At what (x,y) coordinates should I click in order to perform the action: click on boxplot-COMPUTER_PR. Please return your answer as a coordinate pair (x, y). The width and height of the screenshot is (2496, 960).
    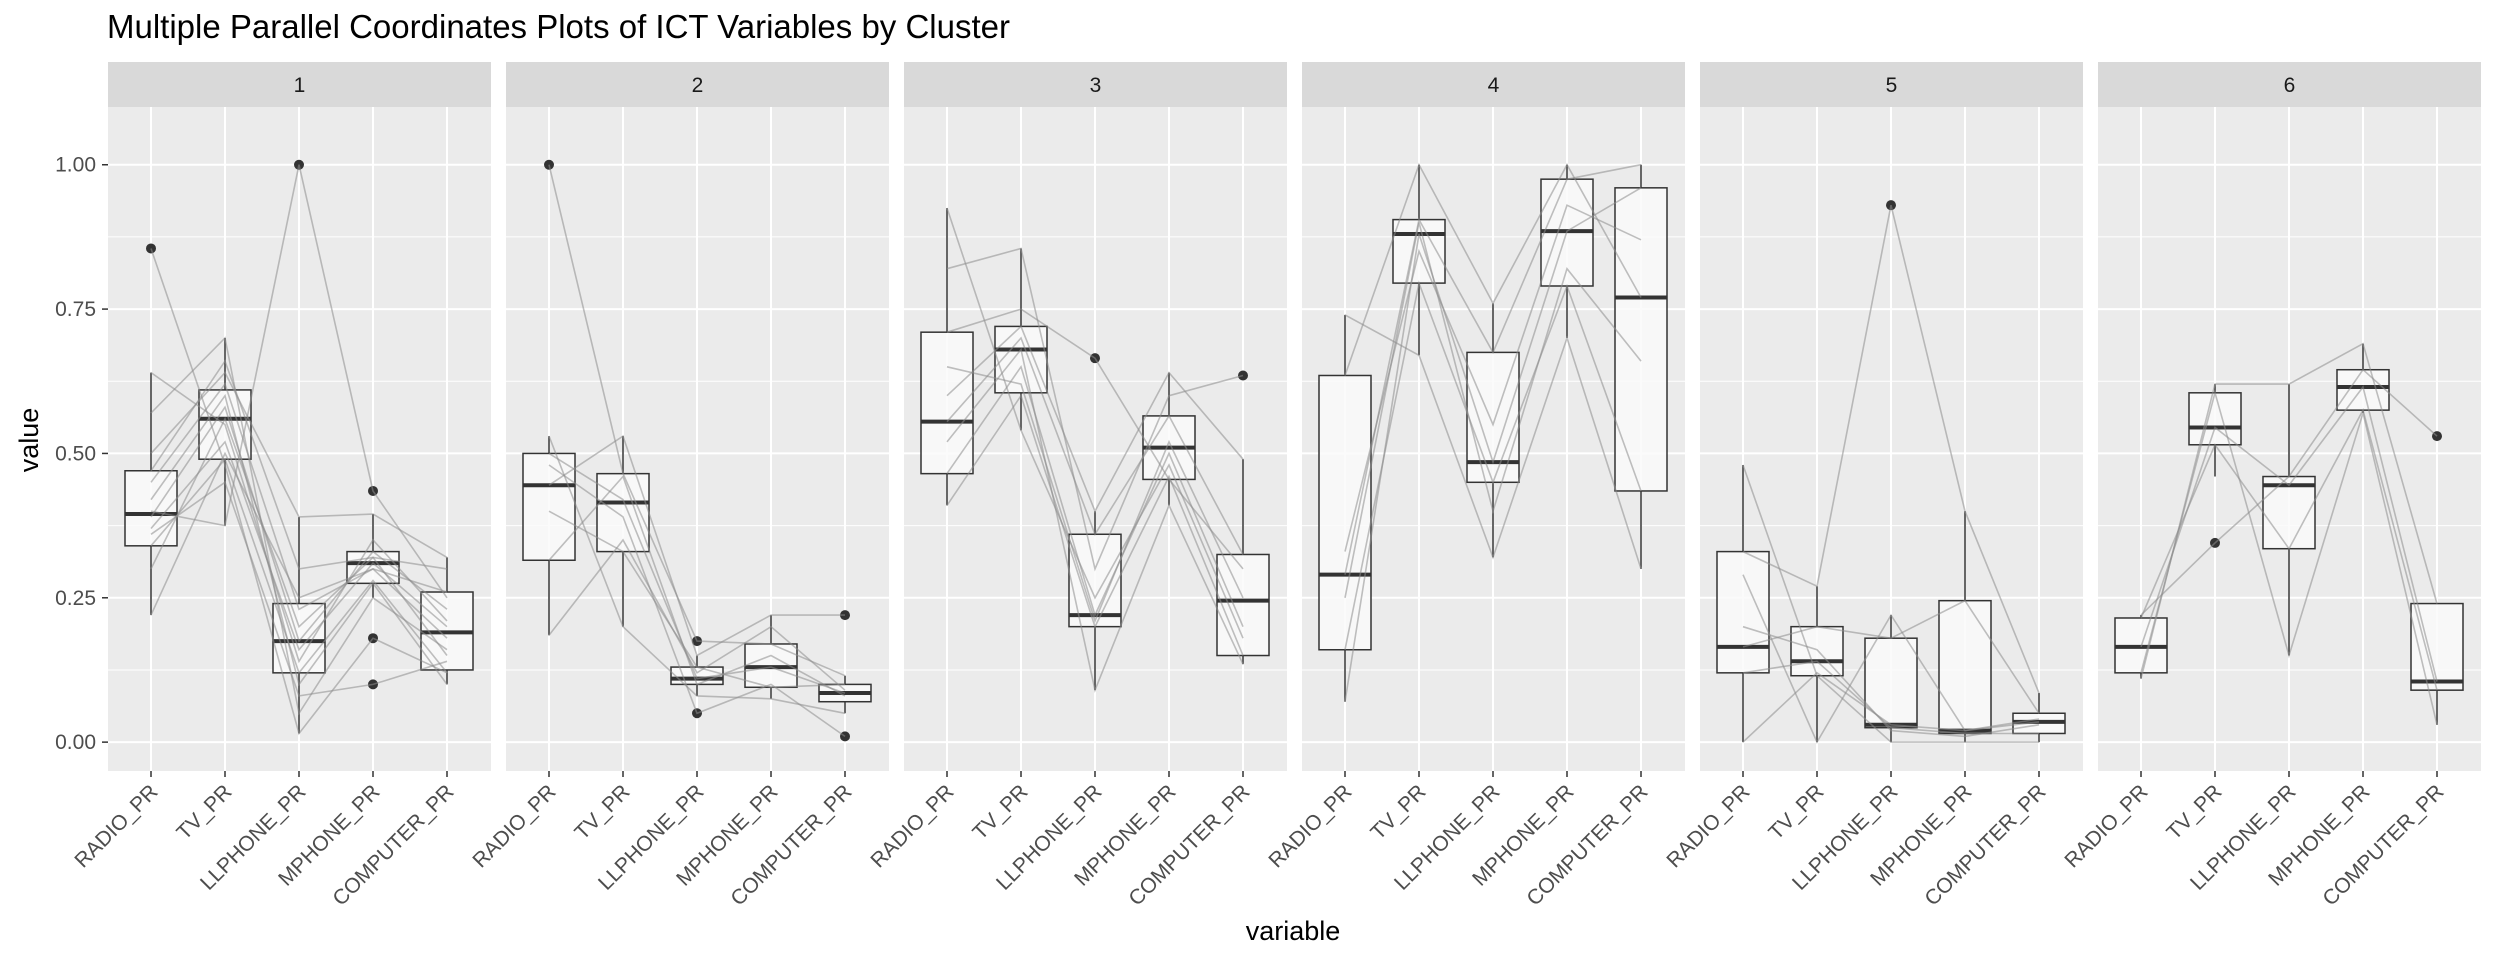
    Looking at the image, I should click on (2437, 578).